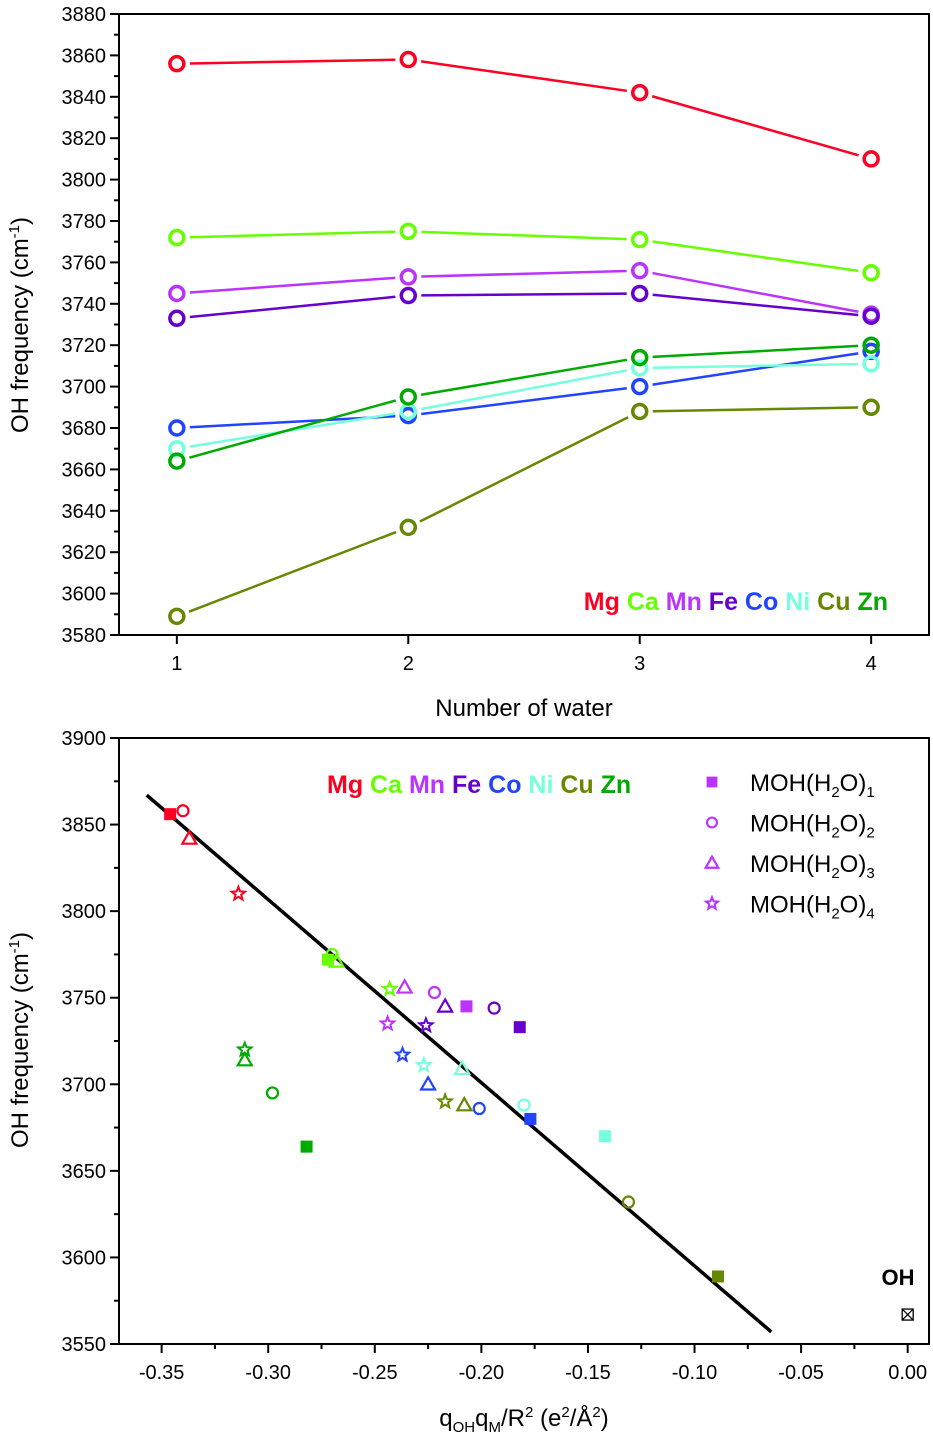 The height and width of the screenshot is (1440, 933). What do you see at coordinates (345, 785) in the screenshot?
I see `legend-label-mg: Mg` at bounding box center [345, 785].